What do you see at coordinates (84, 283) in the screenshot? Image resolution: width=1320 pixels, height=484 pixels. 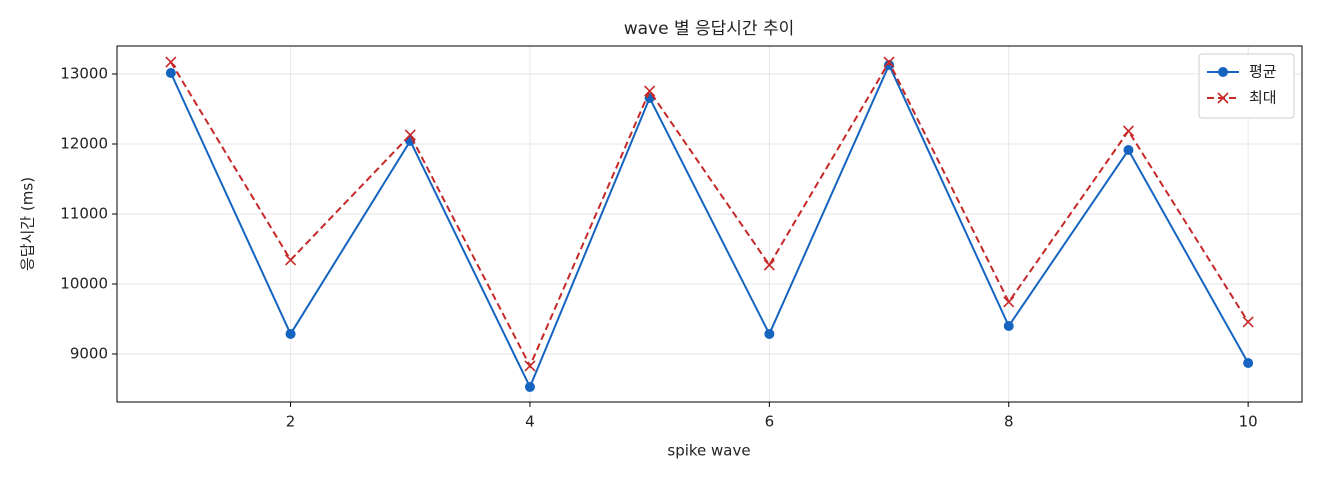 I see `y-tick-label: 10000` at bounding box center [84, 283].